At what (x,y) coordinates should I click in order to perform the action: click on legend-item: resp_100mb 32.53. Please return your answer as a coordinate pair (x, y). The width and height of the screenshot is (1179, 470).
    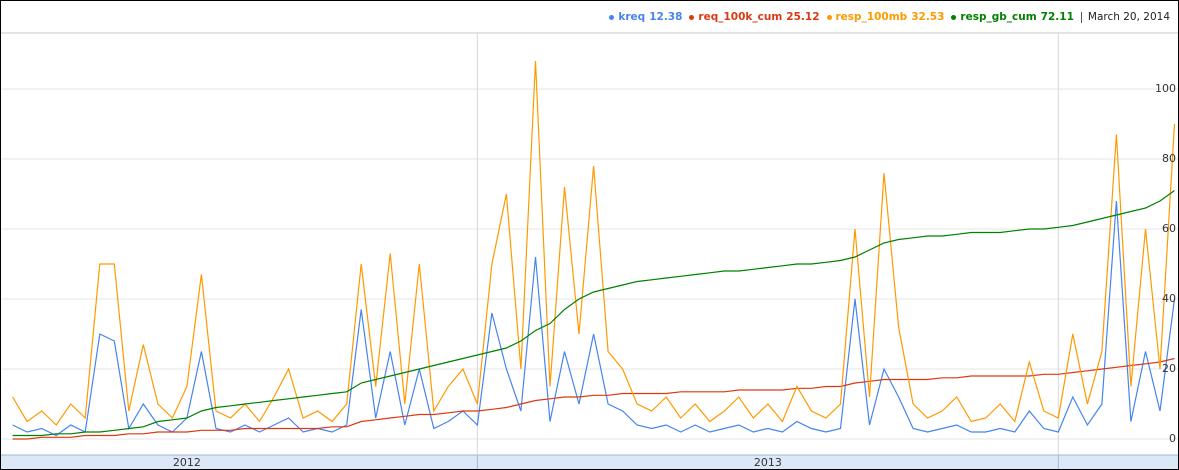
    Looking at the image, I should click on (885, 17).